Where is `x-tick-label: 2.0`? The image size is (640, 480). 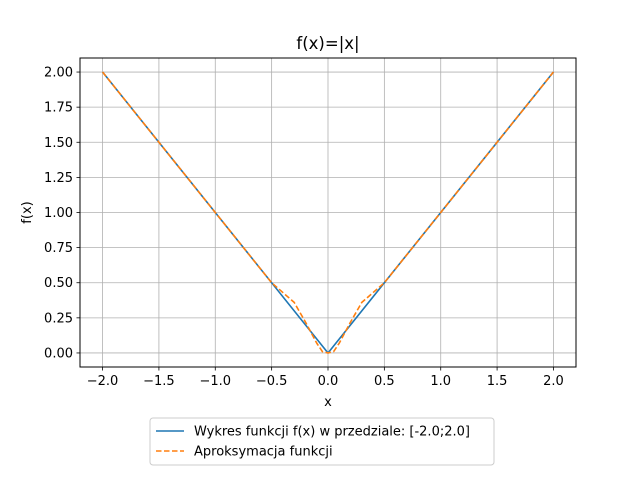 x-tick-label: 2.0 is located at coordinates (553, 381).